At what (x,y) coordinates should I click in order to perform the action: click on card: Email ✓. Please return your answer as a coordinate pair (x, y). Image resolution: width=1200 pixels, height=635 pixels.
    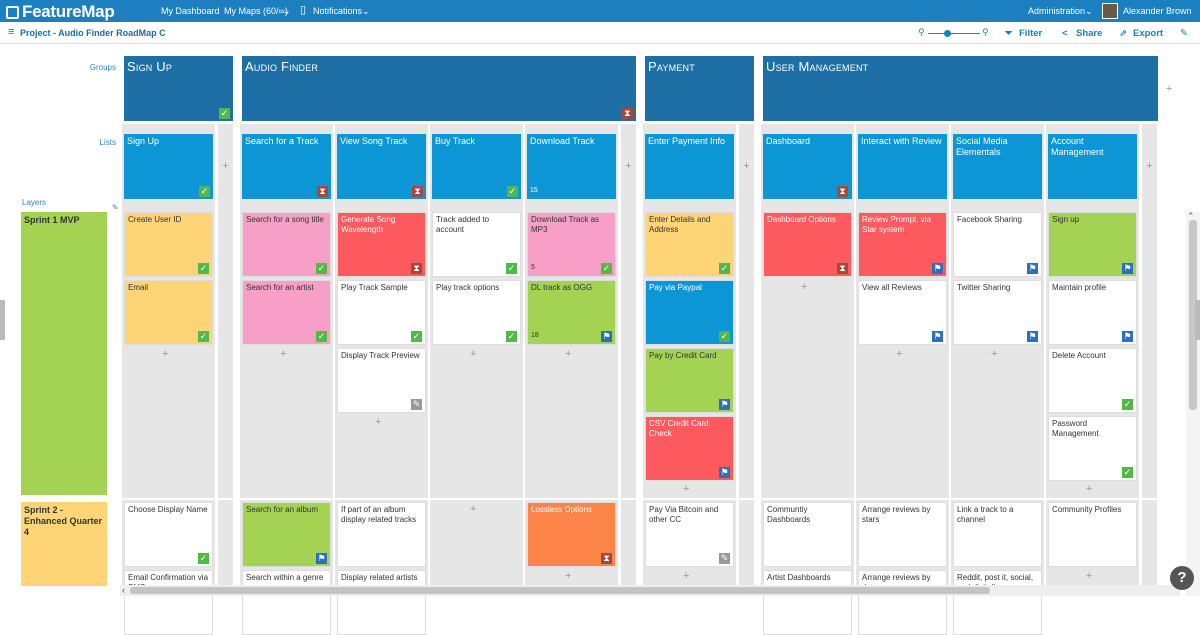
    Looking at the image, I should click on (168, 312).